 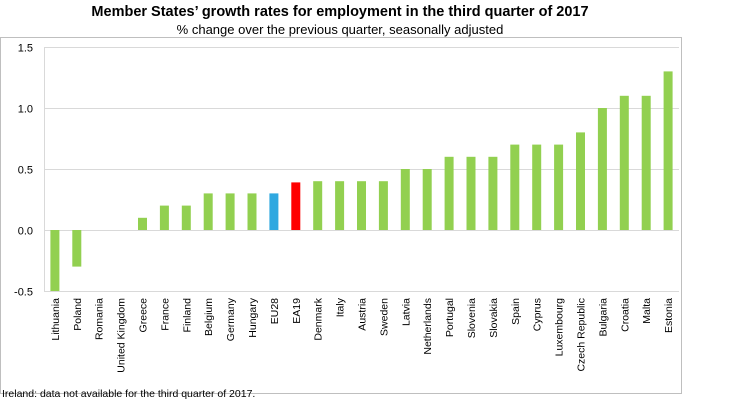 I want to click on bar-italy, so click(x=340, y=205).